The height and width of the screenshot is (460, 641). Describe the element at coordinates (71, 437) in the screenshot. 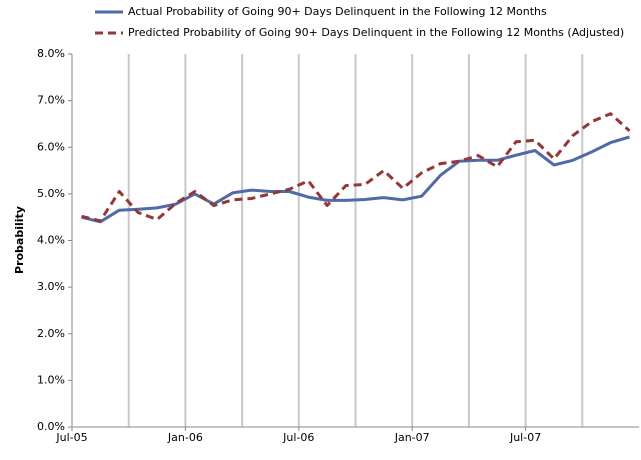

I see `x-tick-label: Jul-05` at that location.